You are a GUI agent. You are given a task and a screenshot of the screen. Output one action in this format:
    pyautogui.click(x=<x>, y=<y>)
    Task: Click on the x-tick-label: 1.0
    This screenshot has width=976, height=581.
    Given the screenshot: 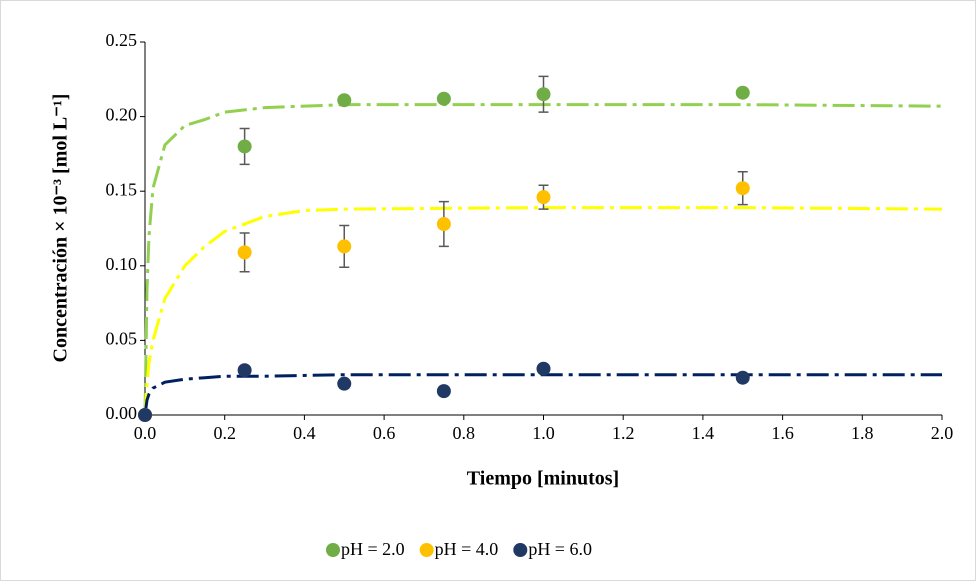 What is the action you would take?
    pyautogui.click(x=543, y=433)
    